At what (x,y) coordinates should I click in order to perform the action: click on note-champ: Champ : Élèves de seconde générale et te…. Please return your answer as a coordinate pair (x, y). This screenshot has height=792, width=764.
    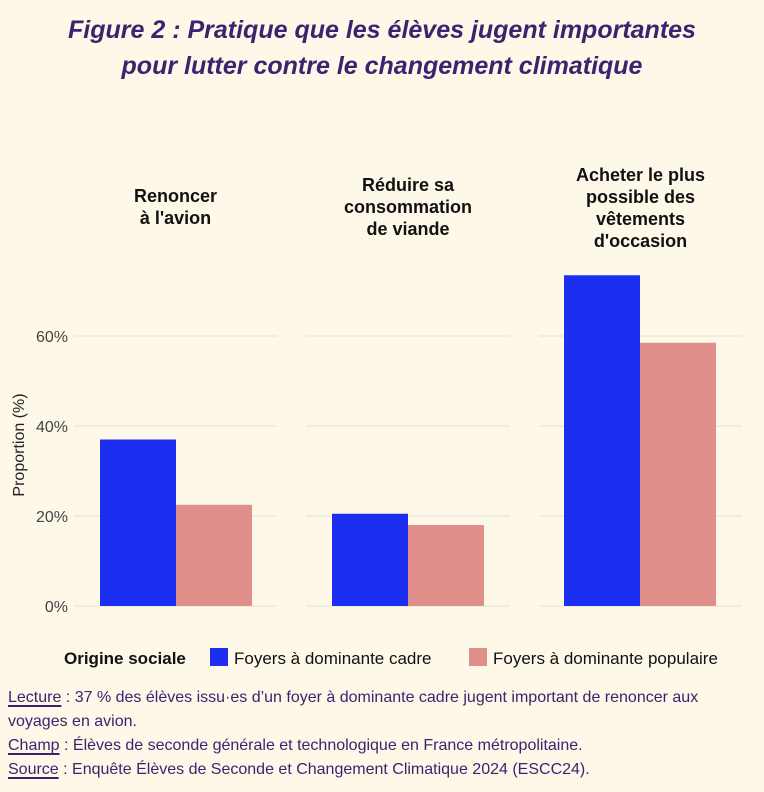
    Looking at the image, I should click on (383, 746).